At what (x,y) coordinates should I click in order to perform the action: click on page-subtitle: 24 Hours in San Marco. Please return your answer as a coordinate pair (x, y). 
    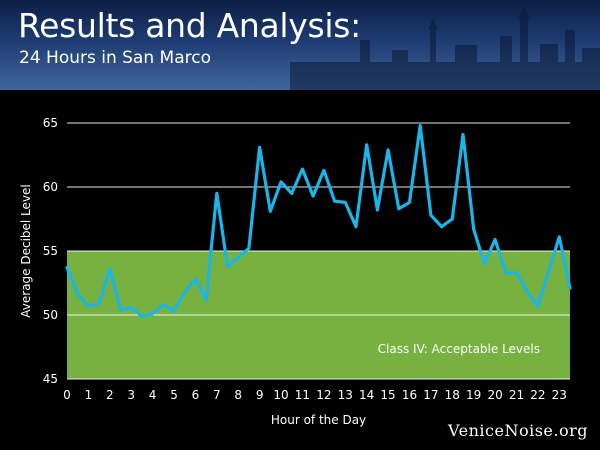
    Looking at the image, I should click on (115, 58).